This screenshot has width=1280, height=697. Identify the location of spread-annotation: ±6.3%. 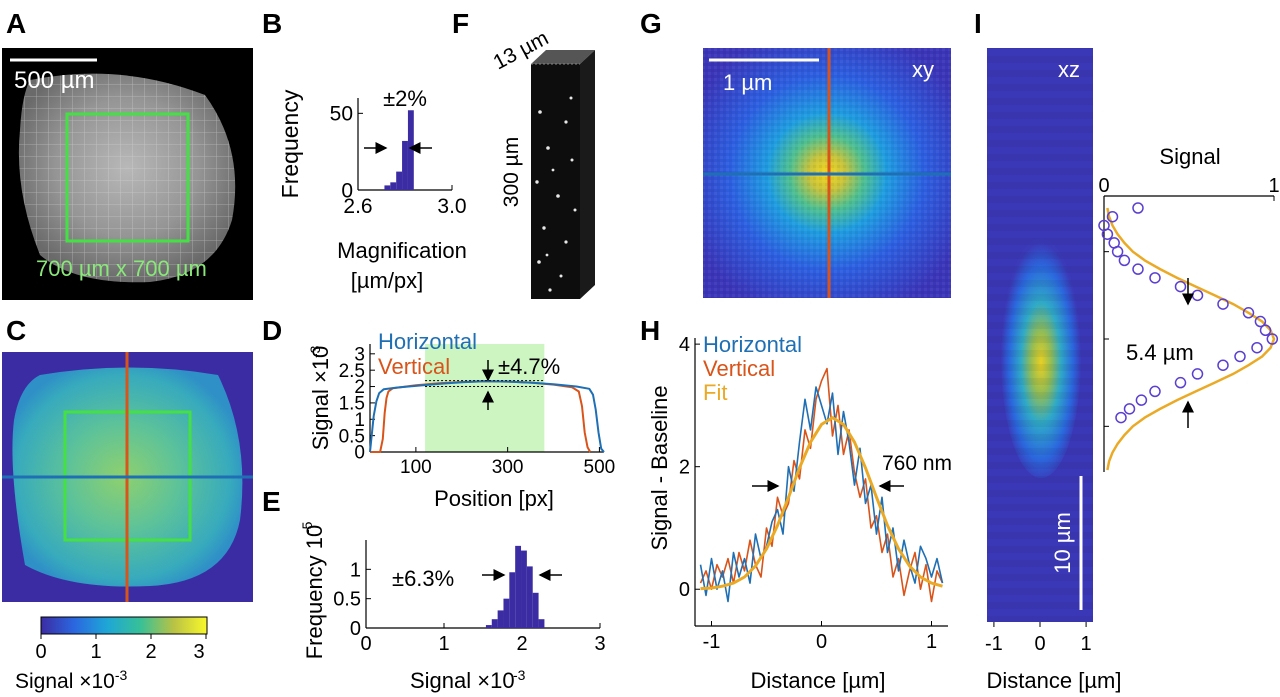
(423, 578).